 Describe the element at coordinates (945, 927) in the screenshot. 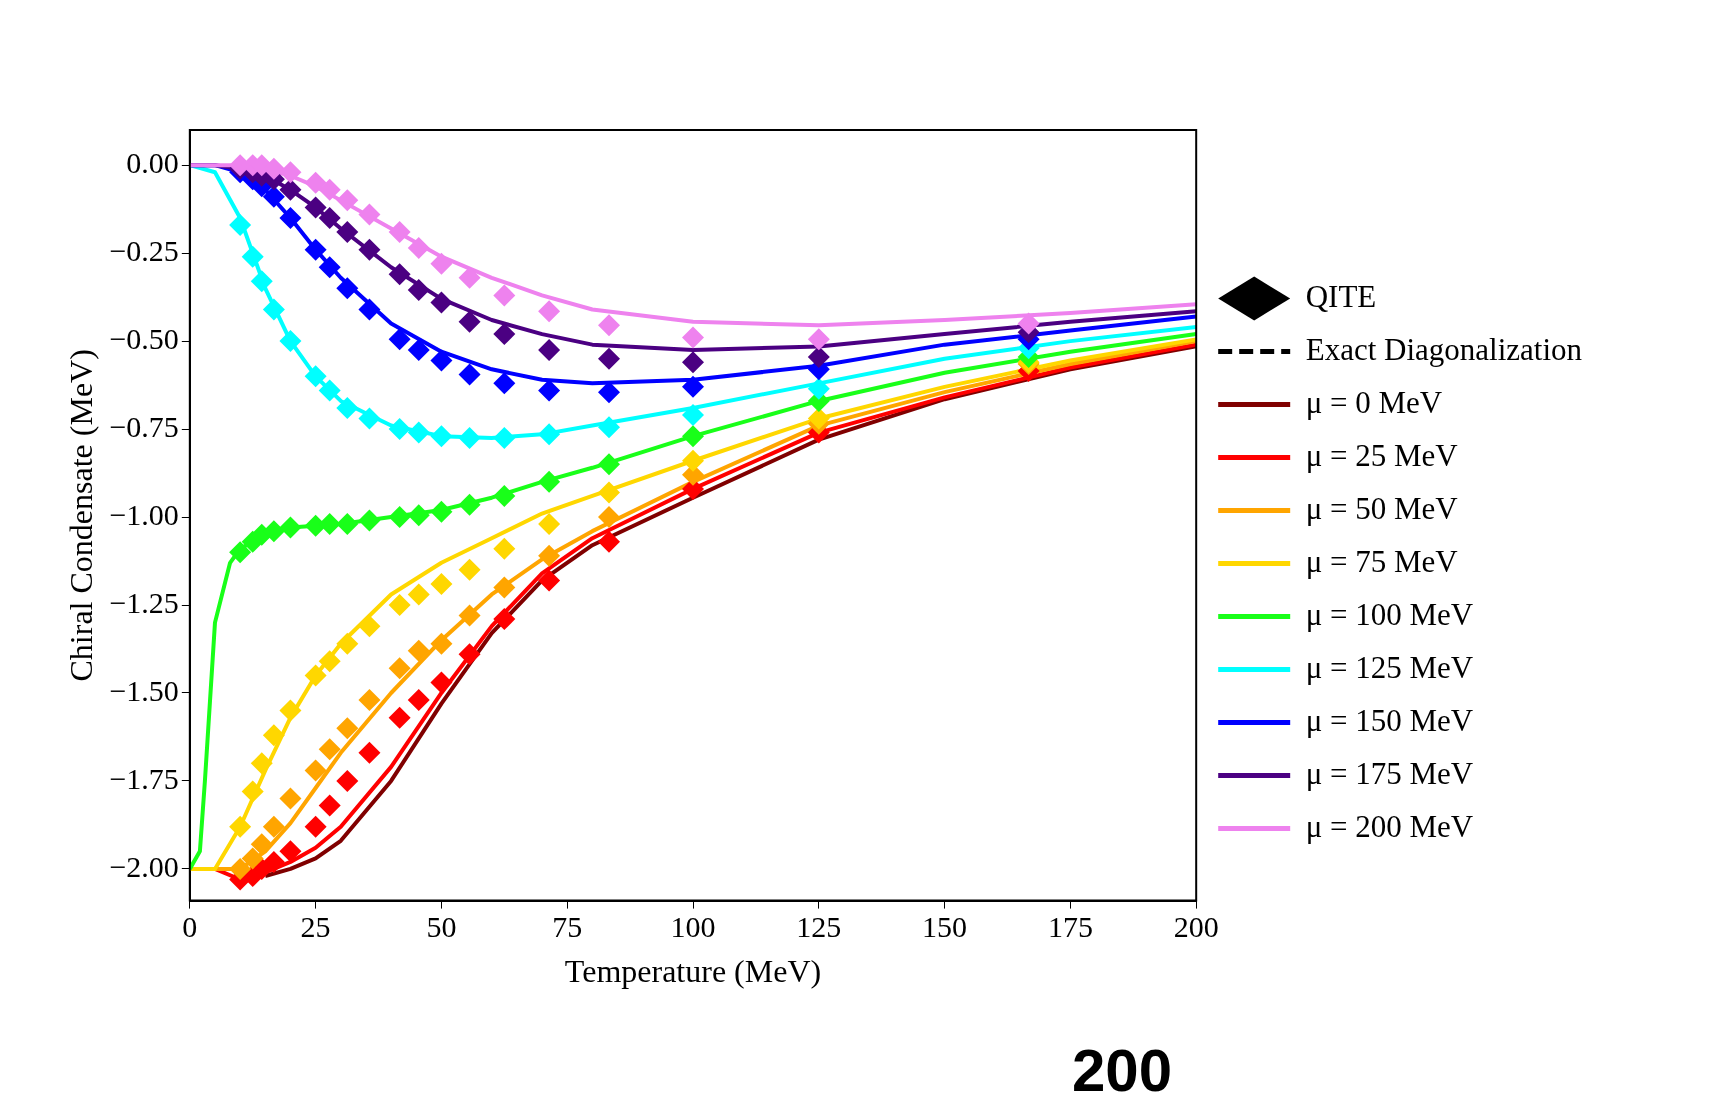

I see `x-tick-label: 150` at that location.